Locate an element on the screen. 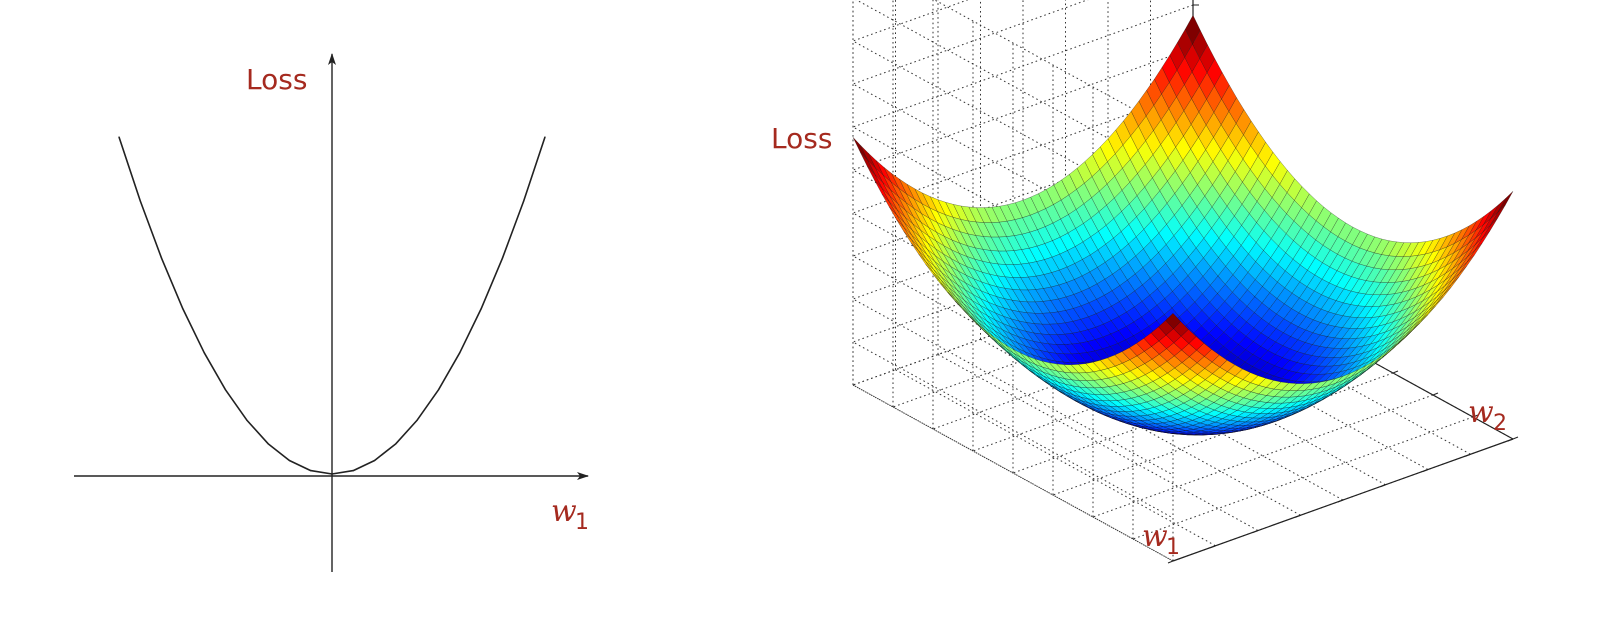 This screenshot has height=624, width=1618. y-axis-label: Loss is located at coordinates (276, 79).